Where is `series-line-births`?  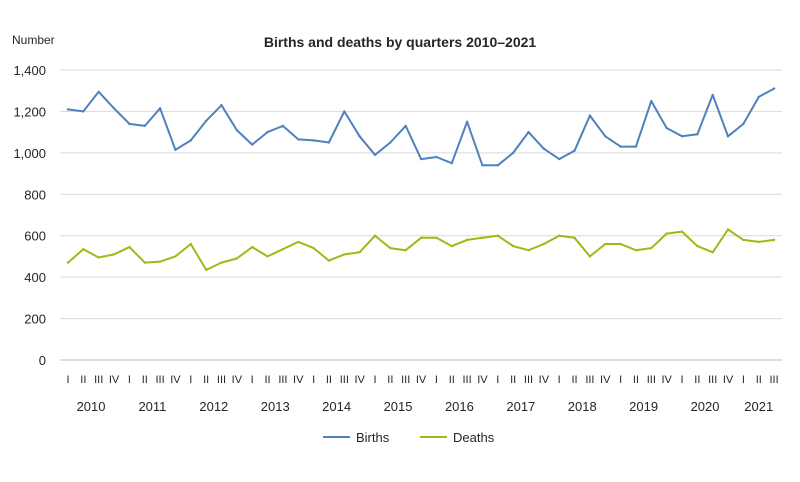 series-line-births is located at coordinates (421, 127).